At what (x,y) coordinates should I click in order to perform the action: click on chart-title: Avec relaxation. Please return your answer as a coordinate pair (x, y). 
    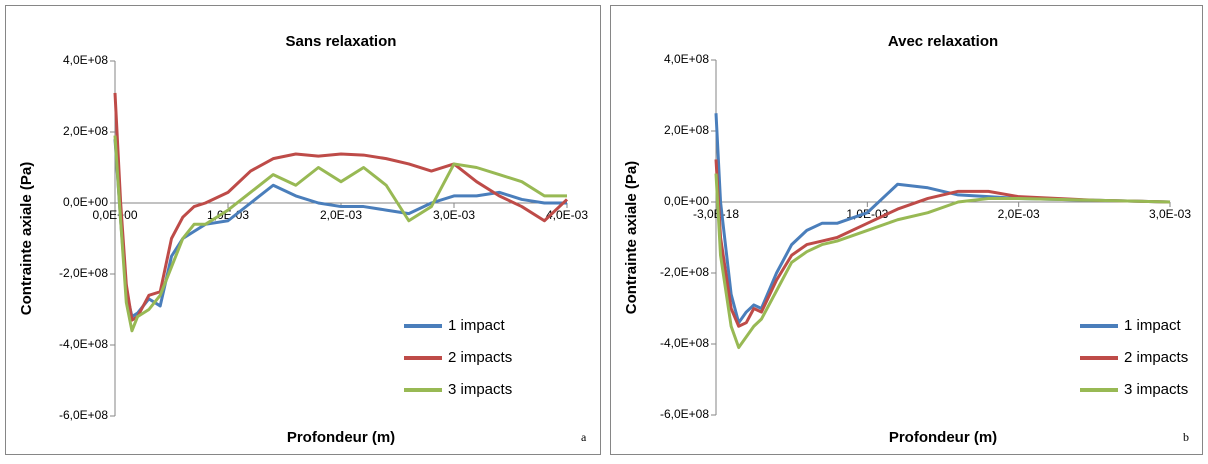
    Looking at the image, I should click on (943, 41).